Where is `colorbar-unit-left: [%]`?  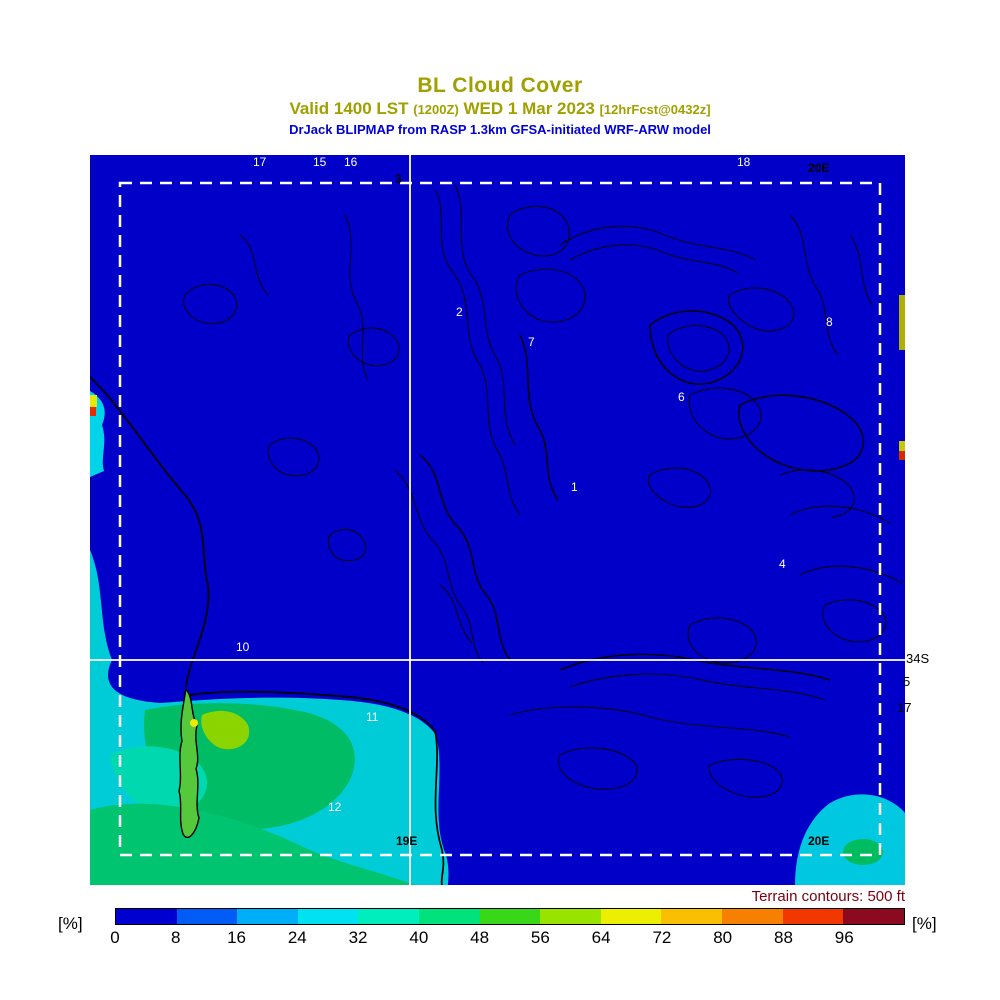 colorbar-unit-left: [%] is located at coordinates (70, 923).